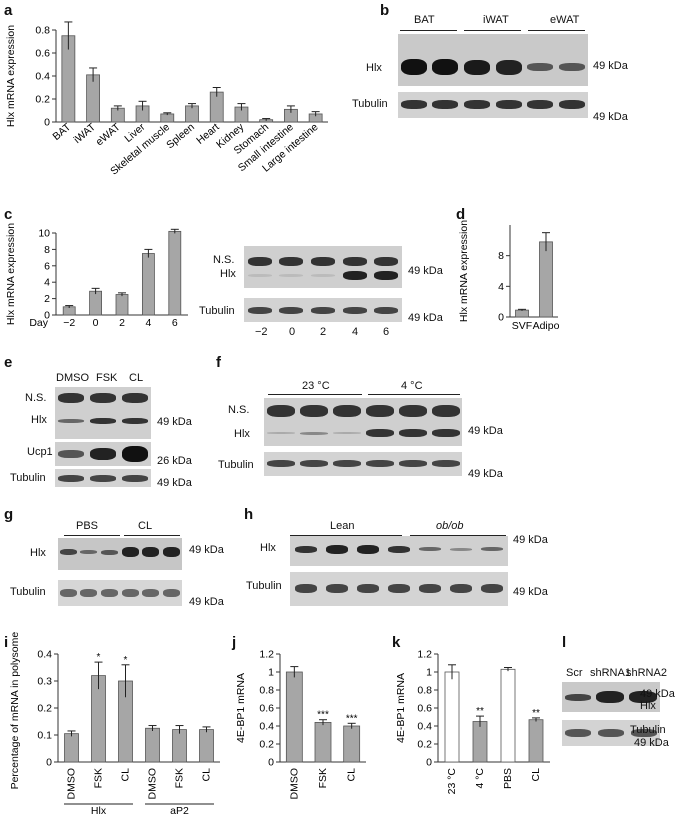  I want to click on category-label: 23 °C, so click(452, 781).